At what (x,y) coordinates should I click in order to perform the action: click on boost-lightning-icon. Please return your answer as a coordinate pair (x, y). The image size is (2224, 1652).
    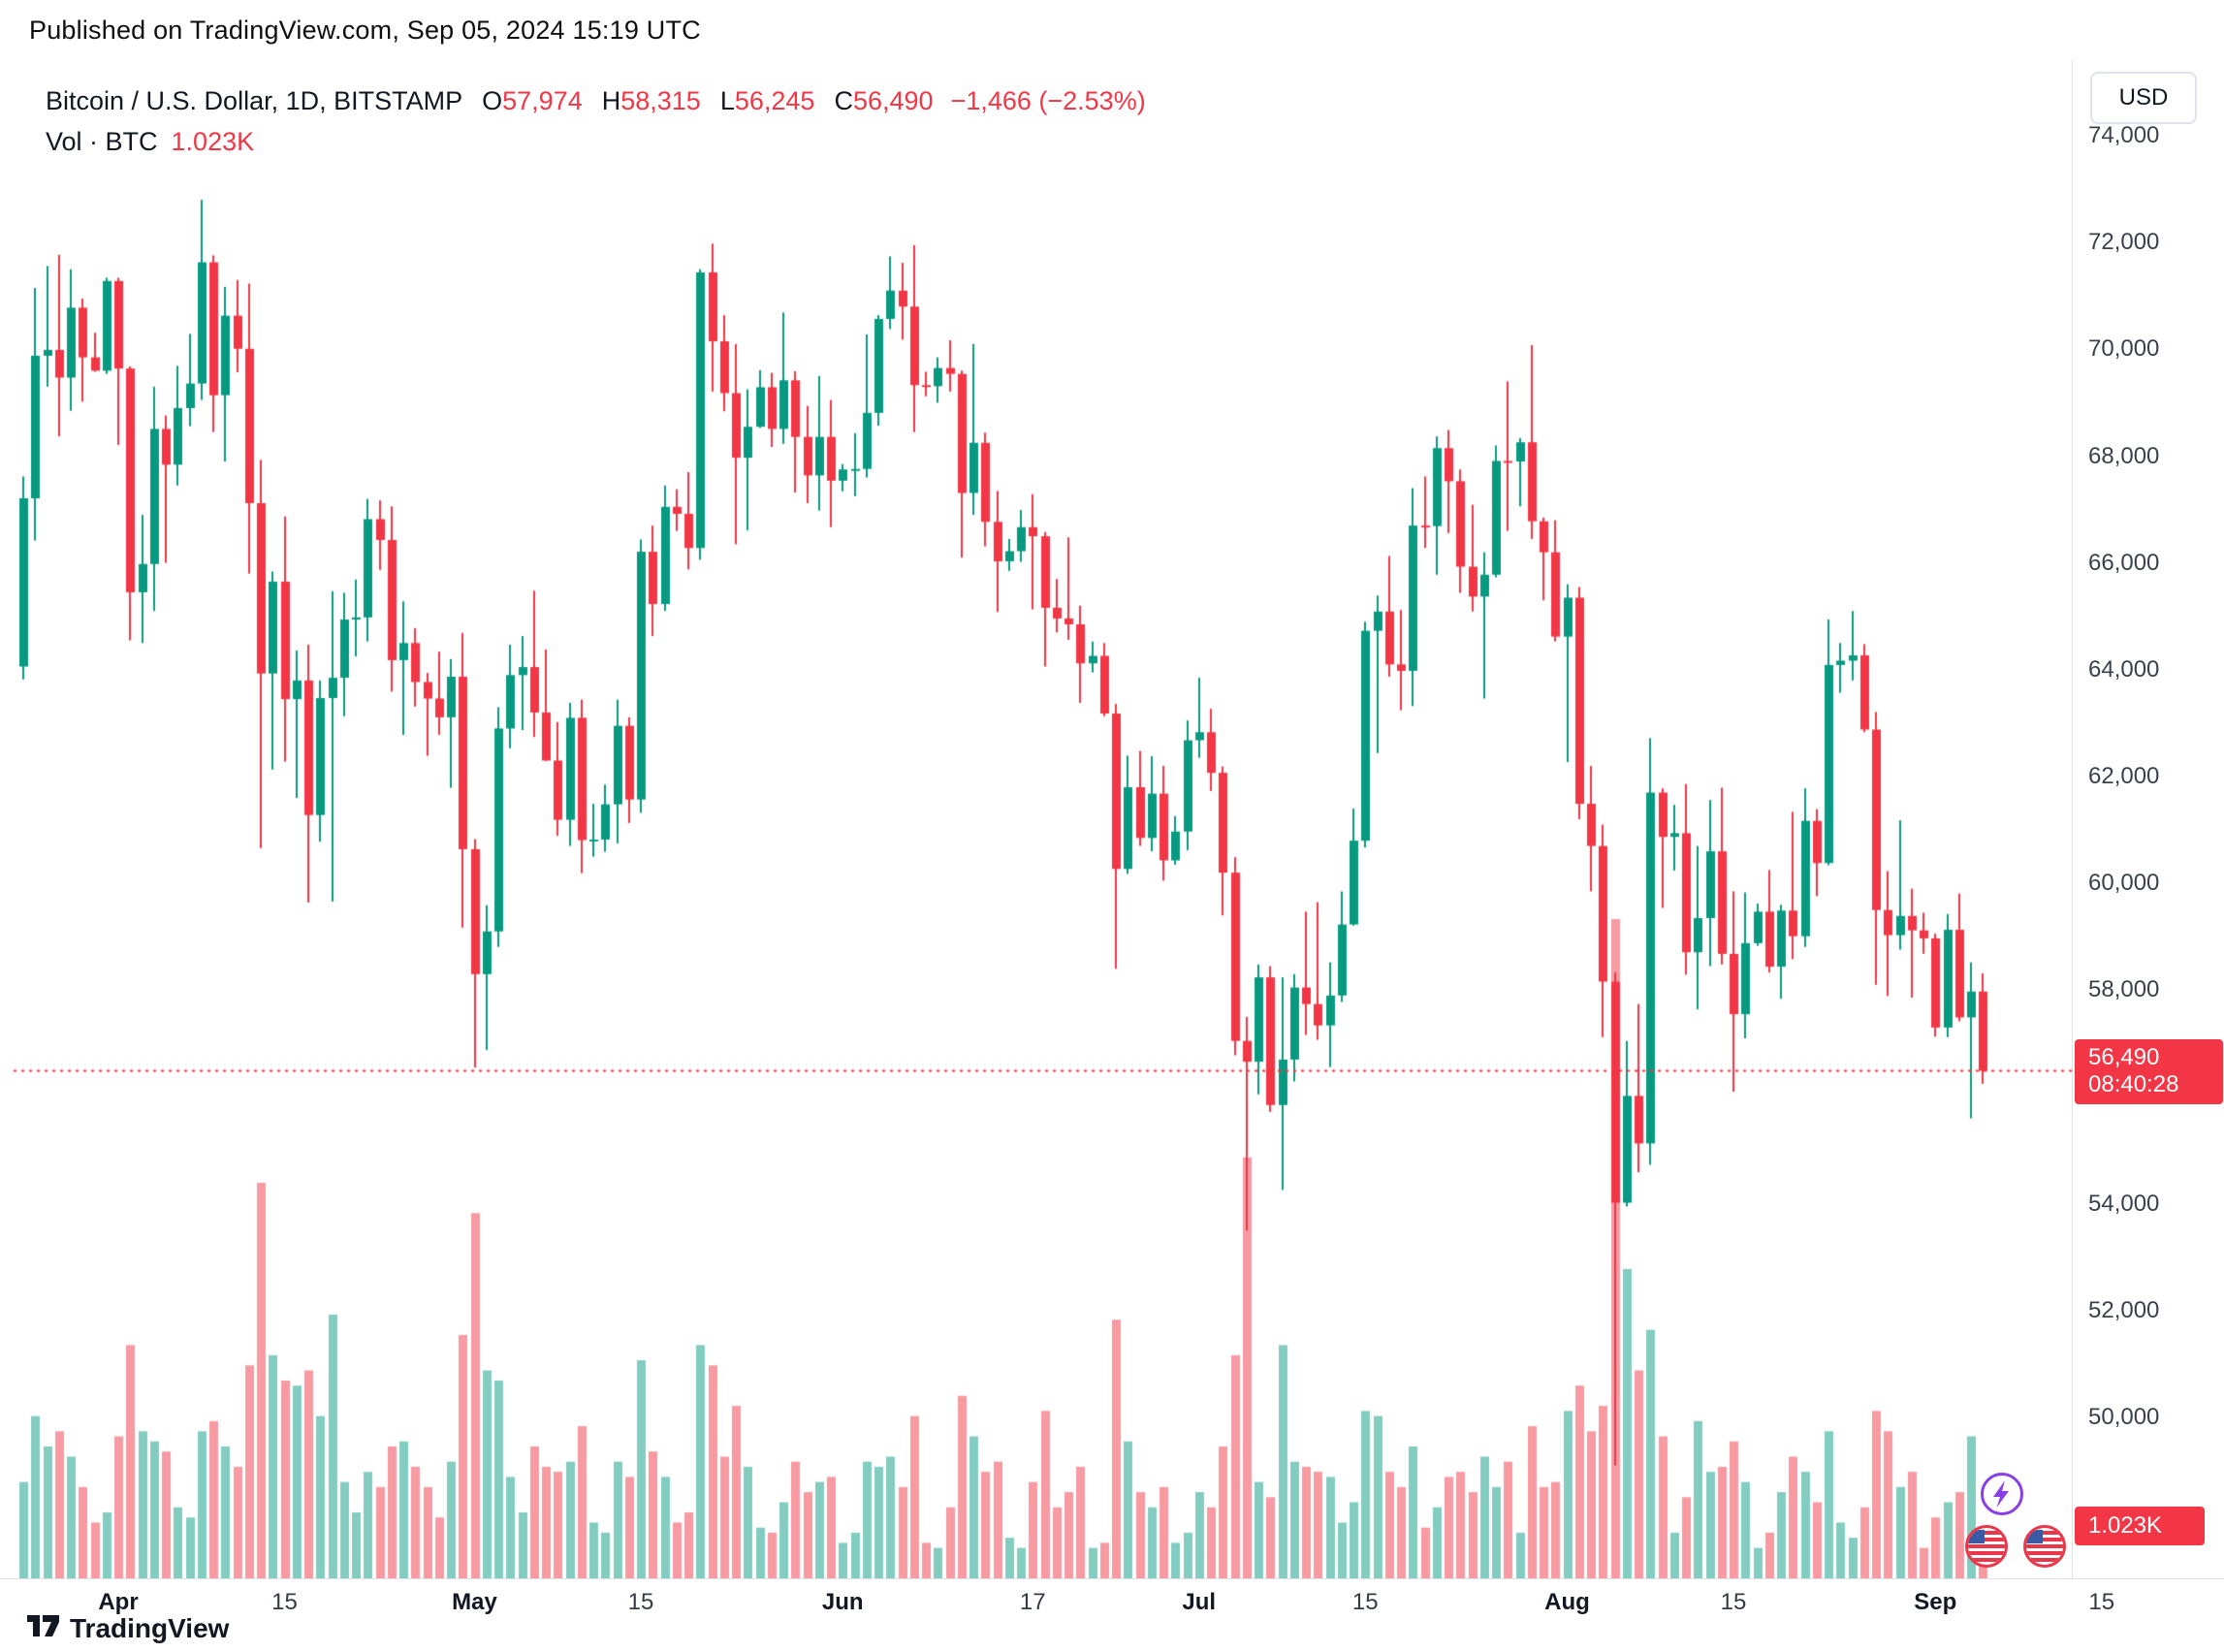
    Looking at the image, I should click on (2002, 1494).